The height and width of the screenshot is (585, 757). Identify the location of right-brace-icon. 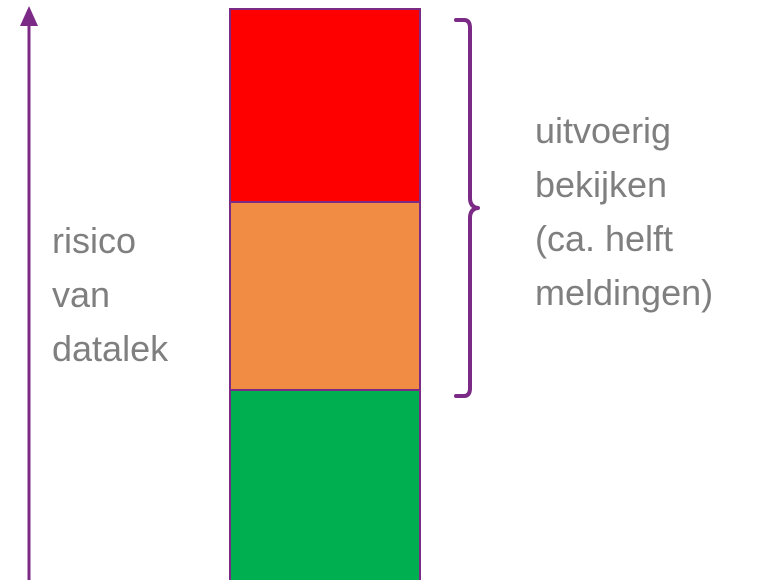
(467, 208).